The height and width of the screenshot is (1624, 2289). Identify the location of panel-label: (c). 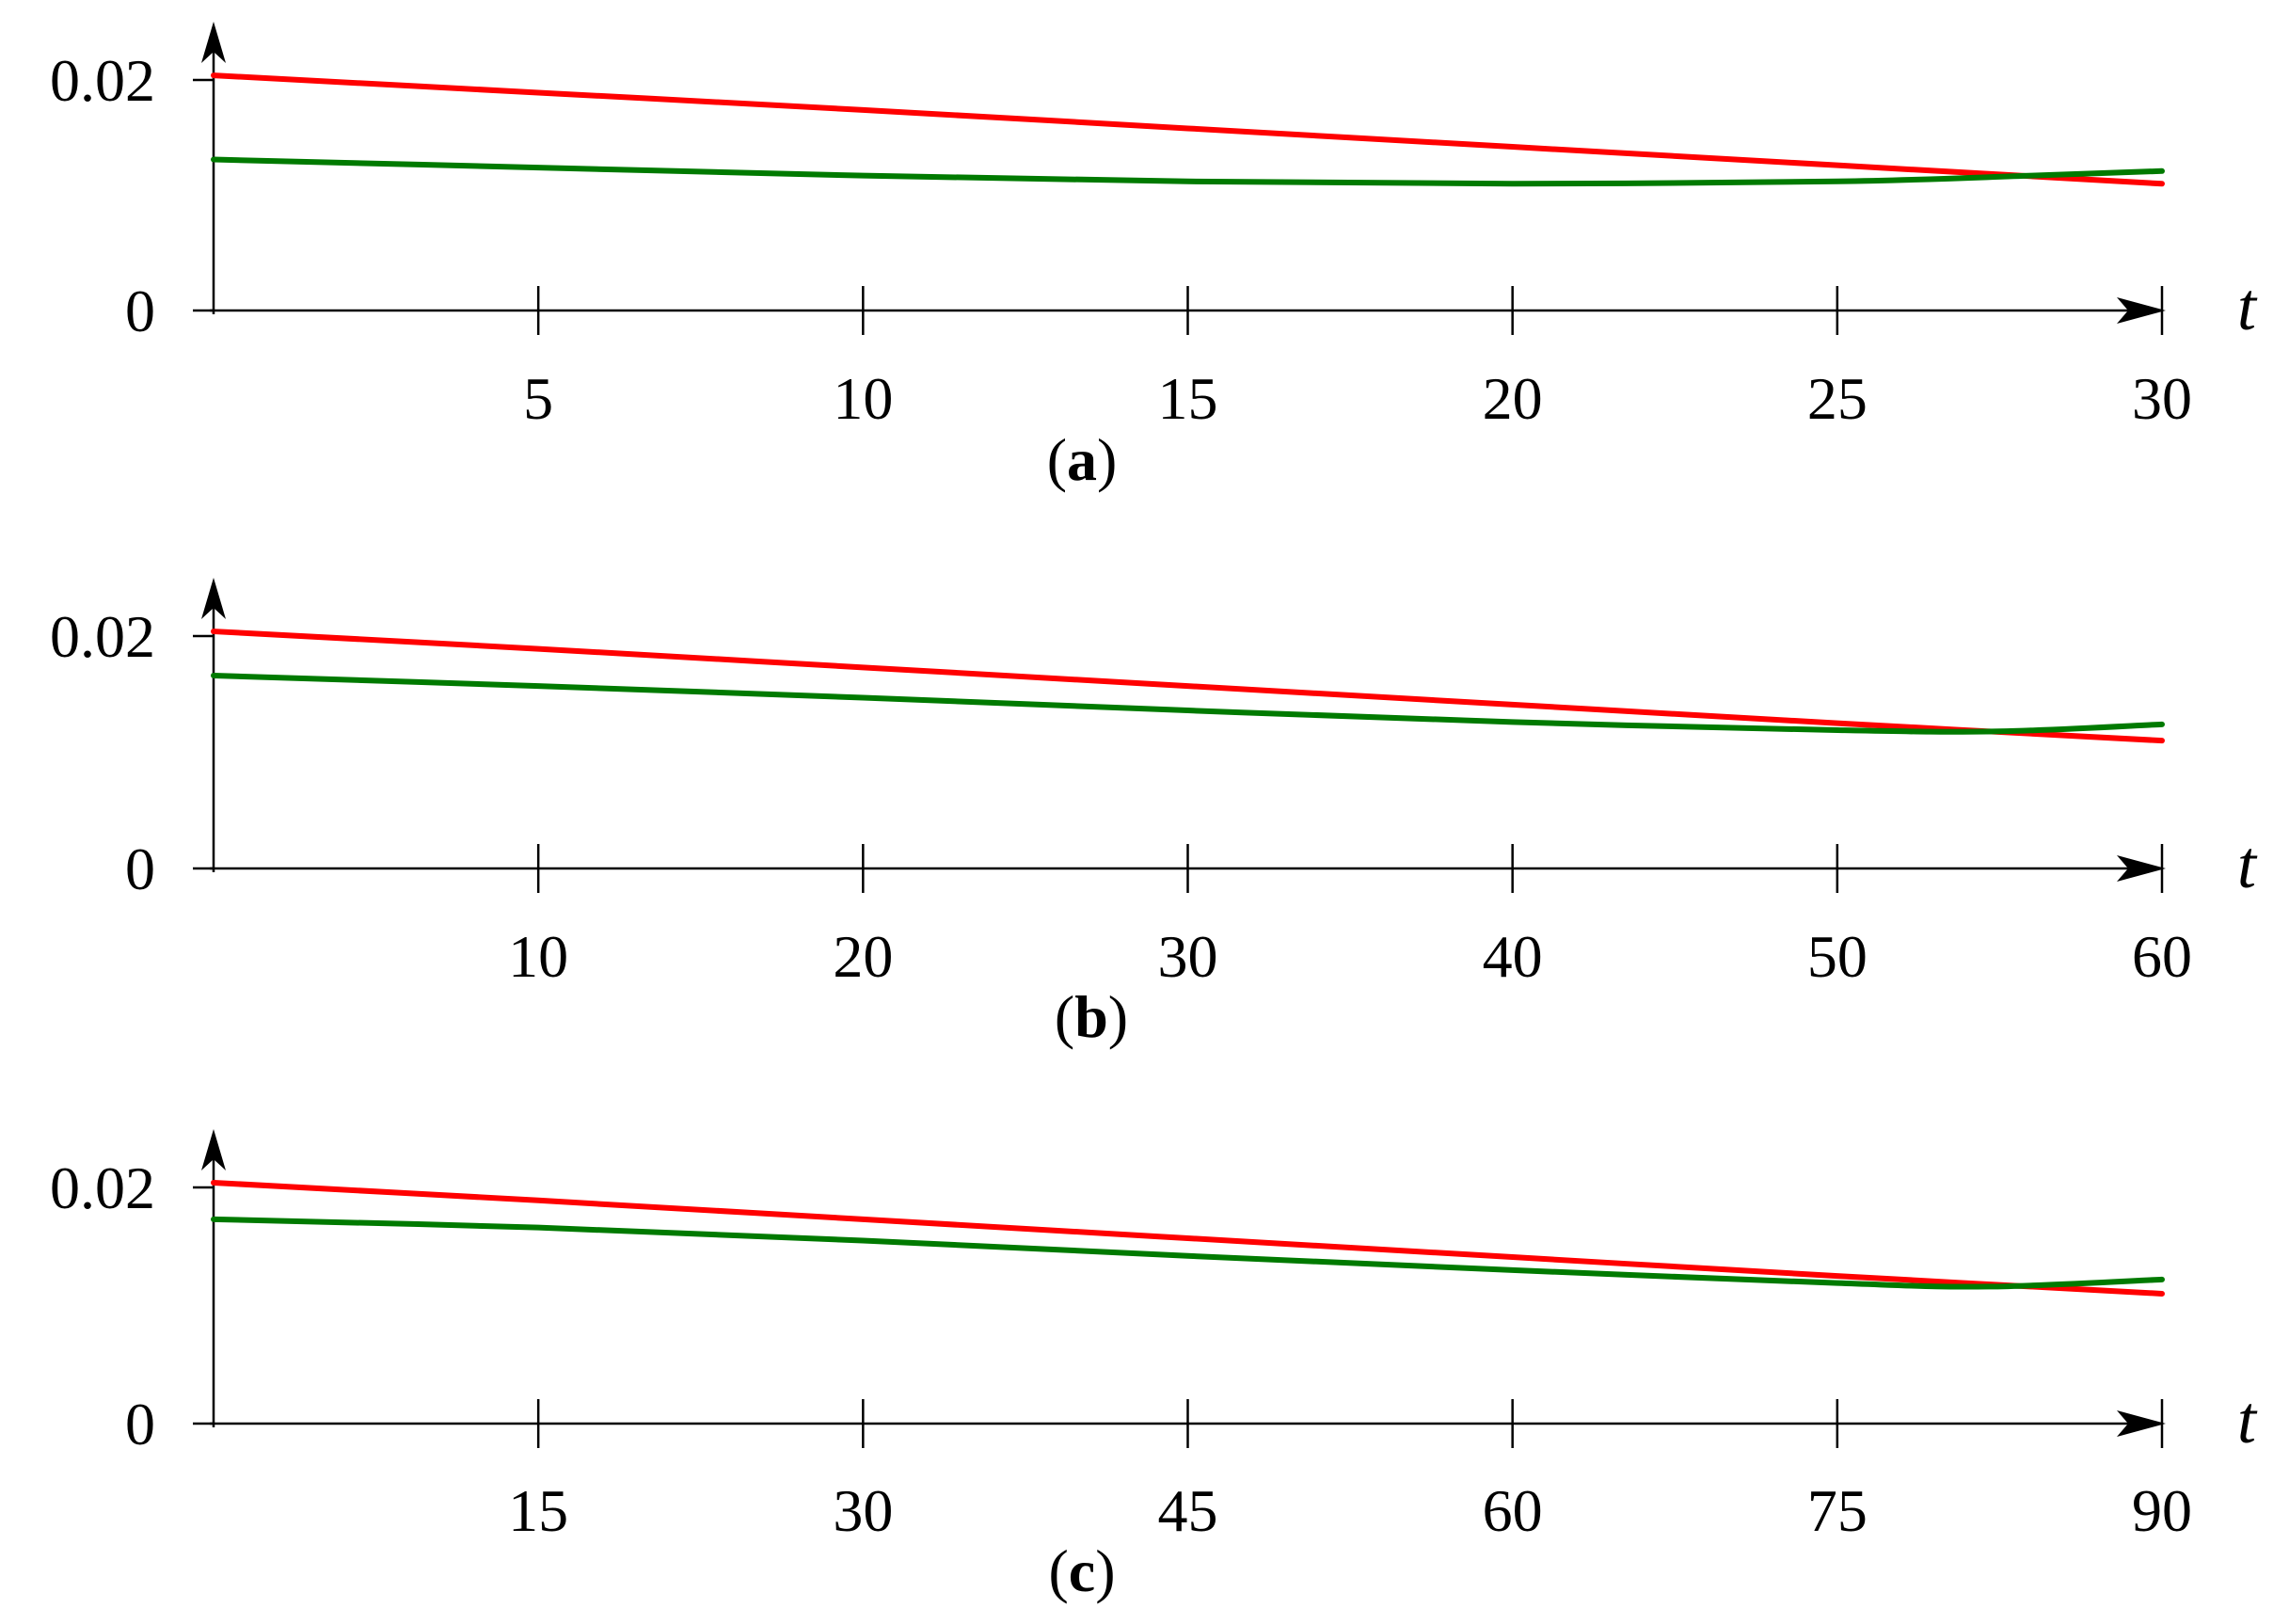
(1082, 1570).